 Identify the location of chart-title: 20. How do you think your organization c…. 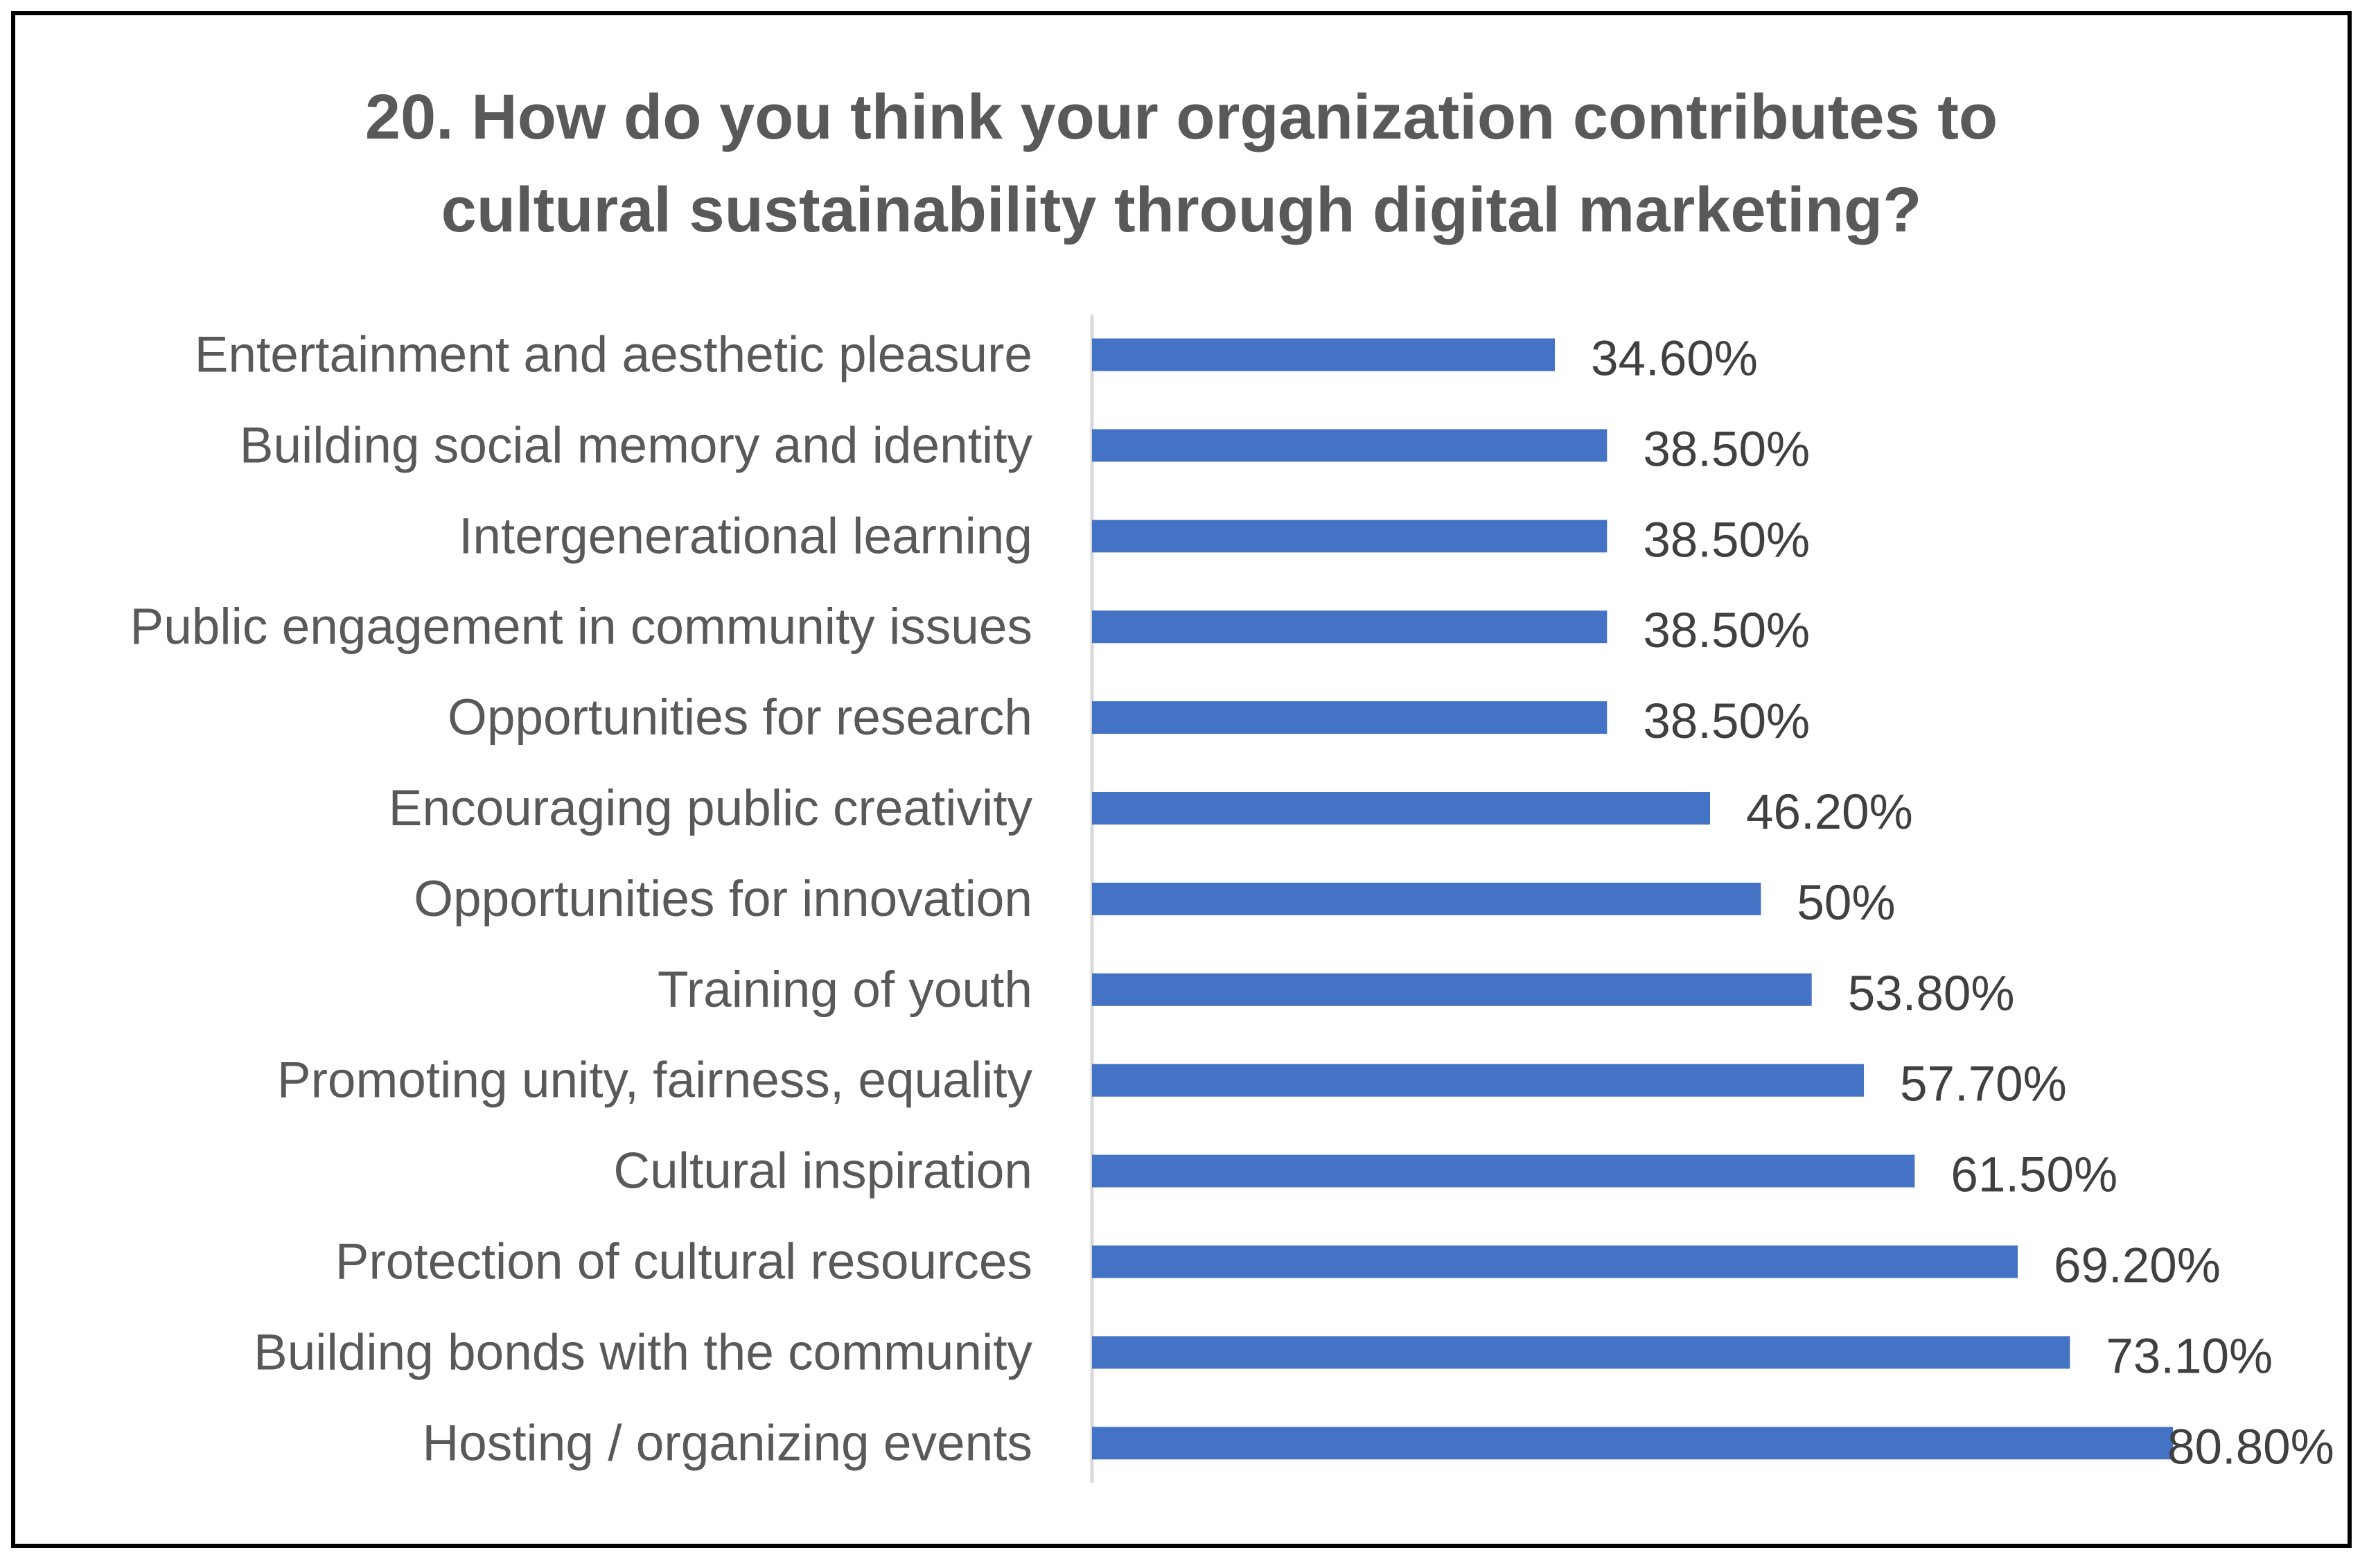
(1182, 163).